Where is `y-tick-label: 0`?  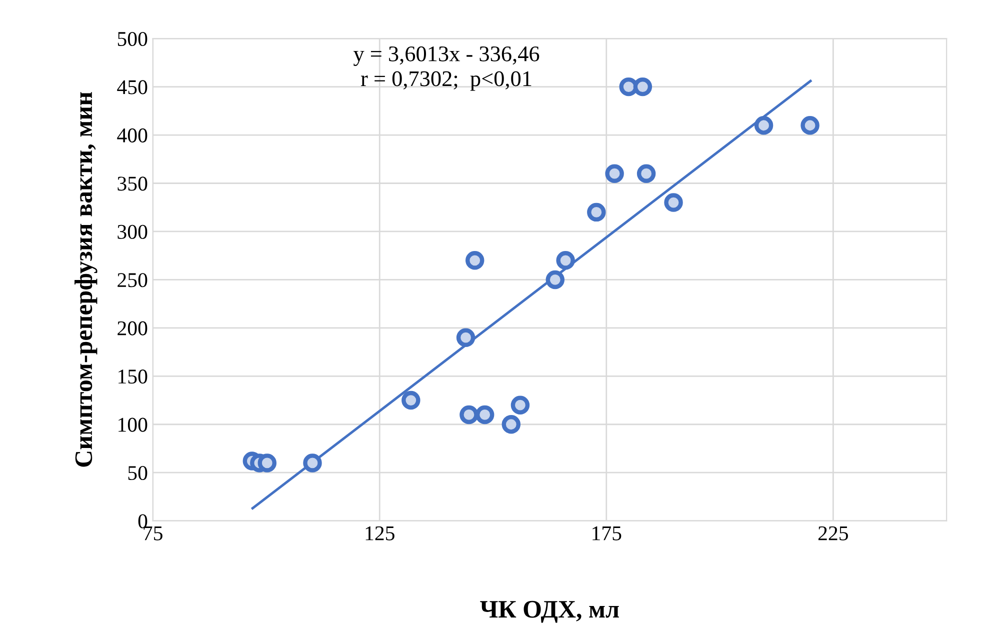
y-tick-label: 0 is located at coordinates (143, 521).